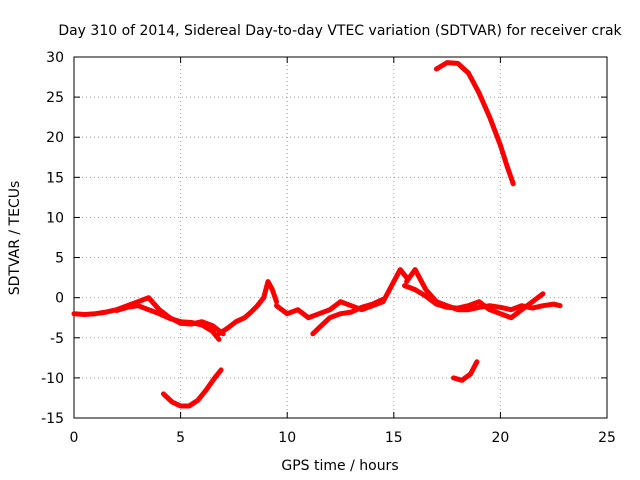  I want to click on series-arc-9-markers, so click(475, 123).